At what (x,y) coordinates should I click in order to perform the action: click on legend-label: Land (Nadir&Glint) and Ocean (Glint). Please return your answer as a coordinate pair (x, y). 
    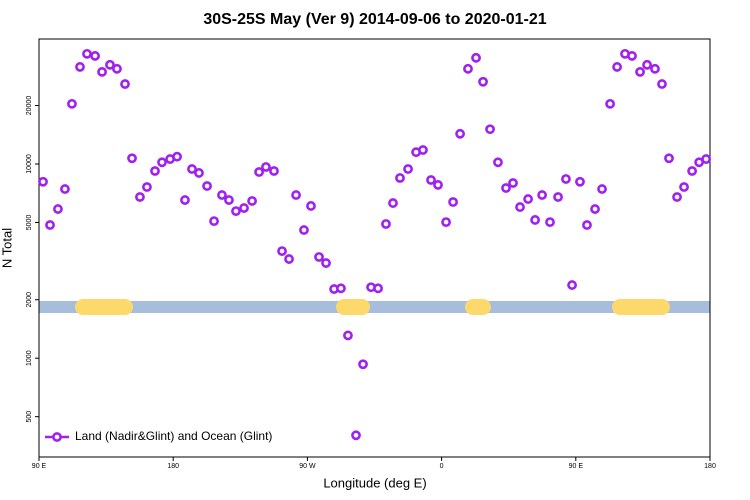
    Looking at the image, I should click on (173, 436).